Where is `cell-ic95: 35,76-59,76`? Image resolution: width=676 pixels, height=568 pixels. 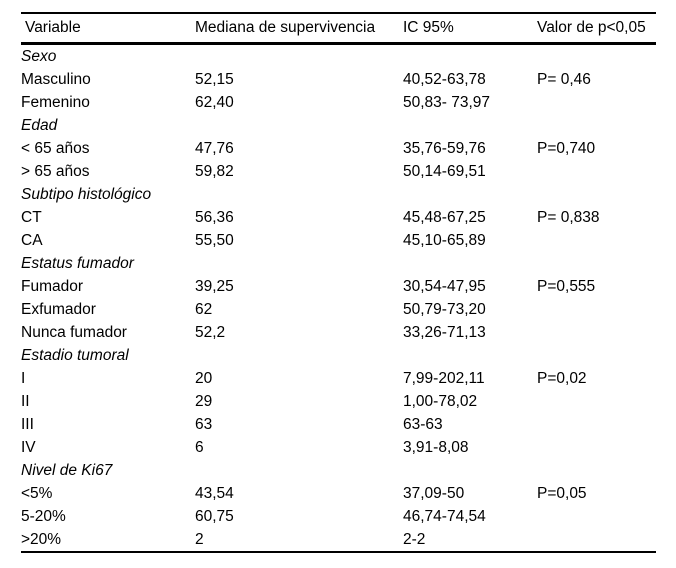 cell-ic95: 35,76-59,76 is located at coordinates (444, 148).